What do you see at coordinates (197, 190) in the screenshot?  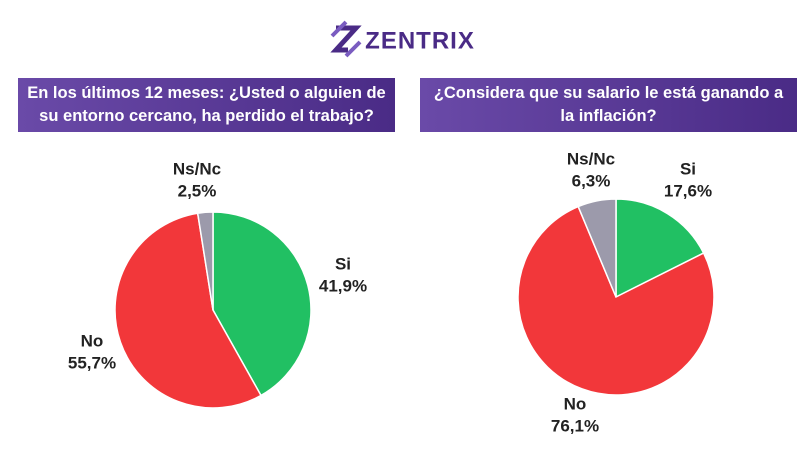 I see `slice-value-label: 2,5%` at bounding box center [197, 190].